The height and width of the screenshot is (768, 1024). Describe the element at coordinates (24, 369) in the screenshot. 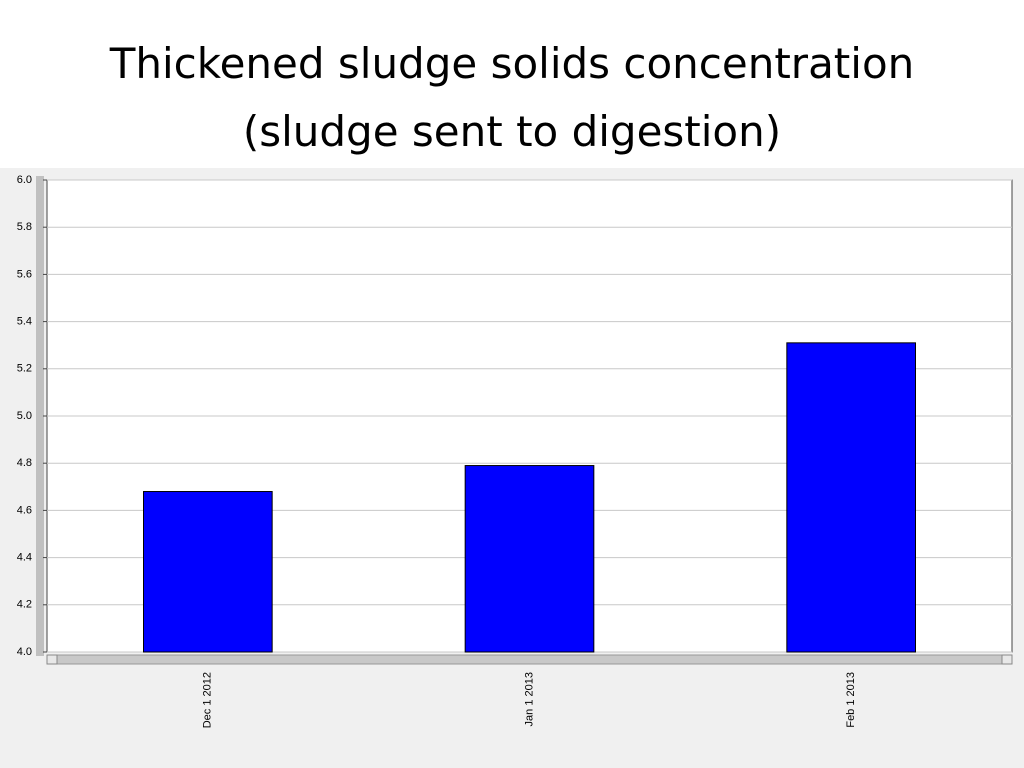

I see `y-tick-label: 5.2` at that location.